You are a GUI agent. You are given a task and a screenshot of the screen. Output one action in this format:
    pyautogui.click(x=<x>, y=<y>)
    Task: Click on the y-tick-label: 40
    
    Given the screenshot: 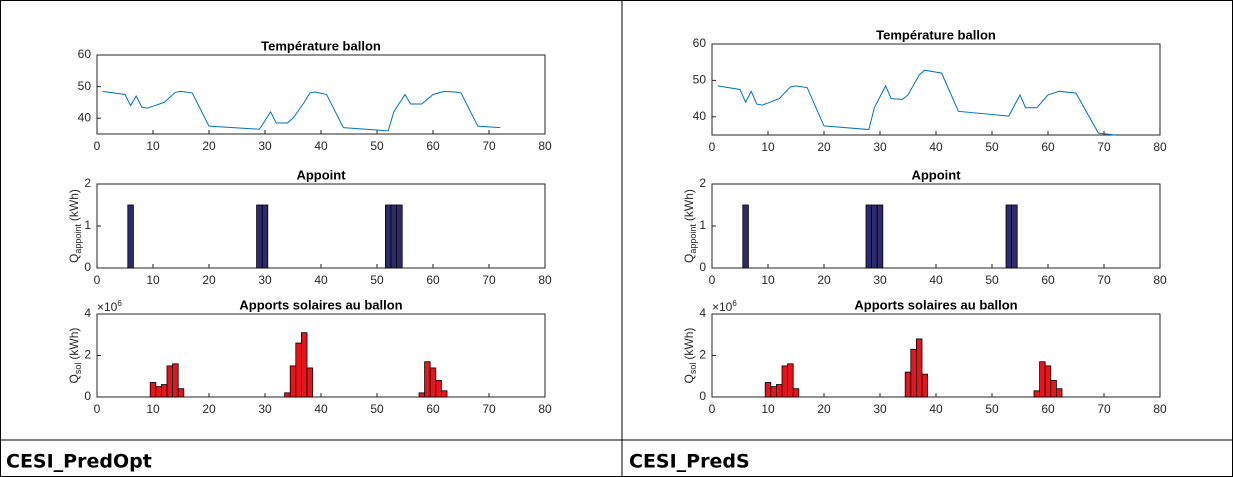 What is the action you would take?
    pyautogui.click(x=700, y=116)
    